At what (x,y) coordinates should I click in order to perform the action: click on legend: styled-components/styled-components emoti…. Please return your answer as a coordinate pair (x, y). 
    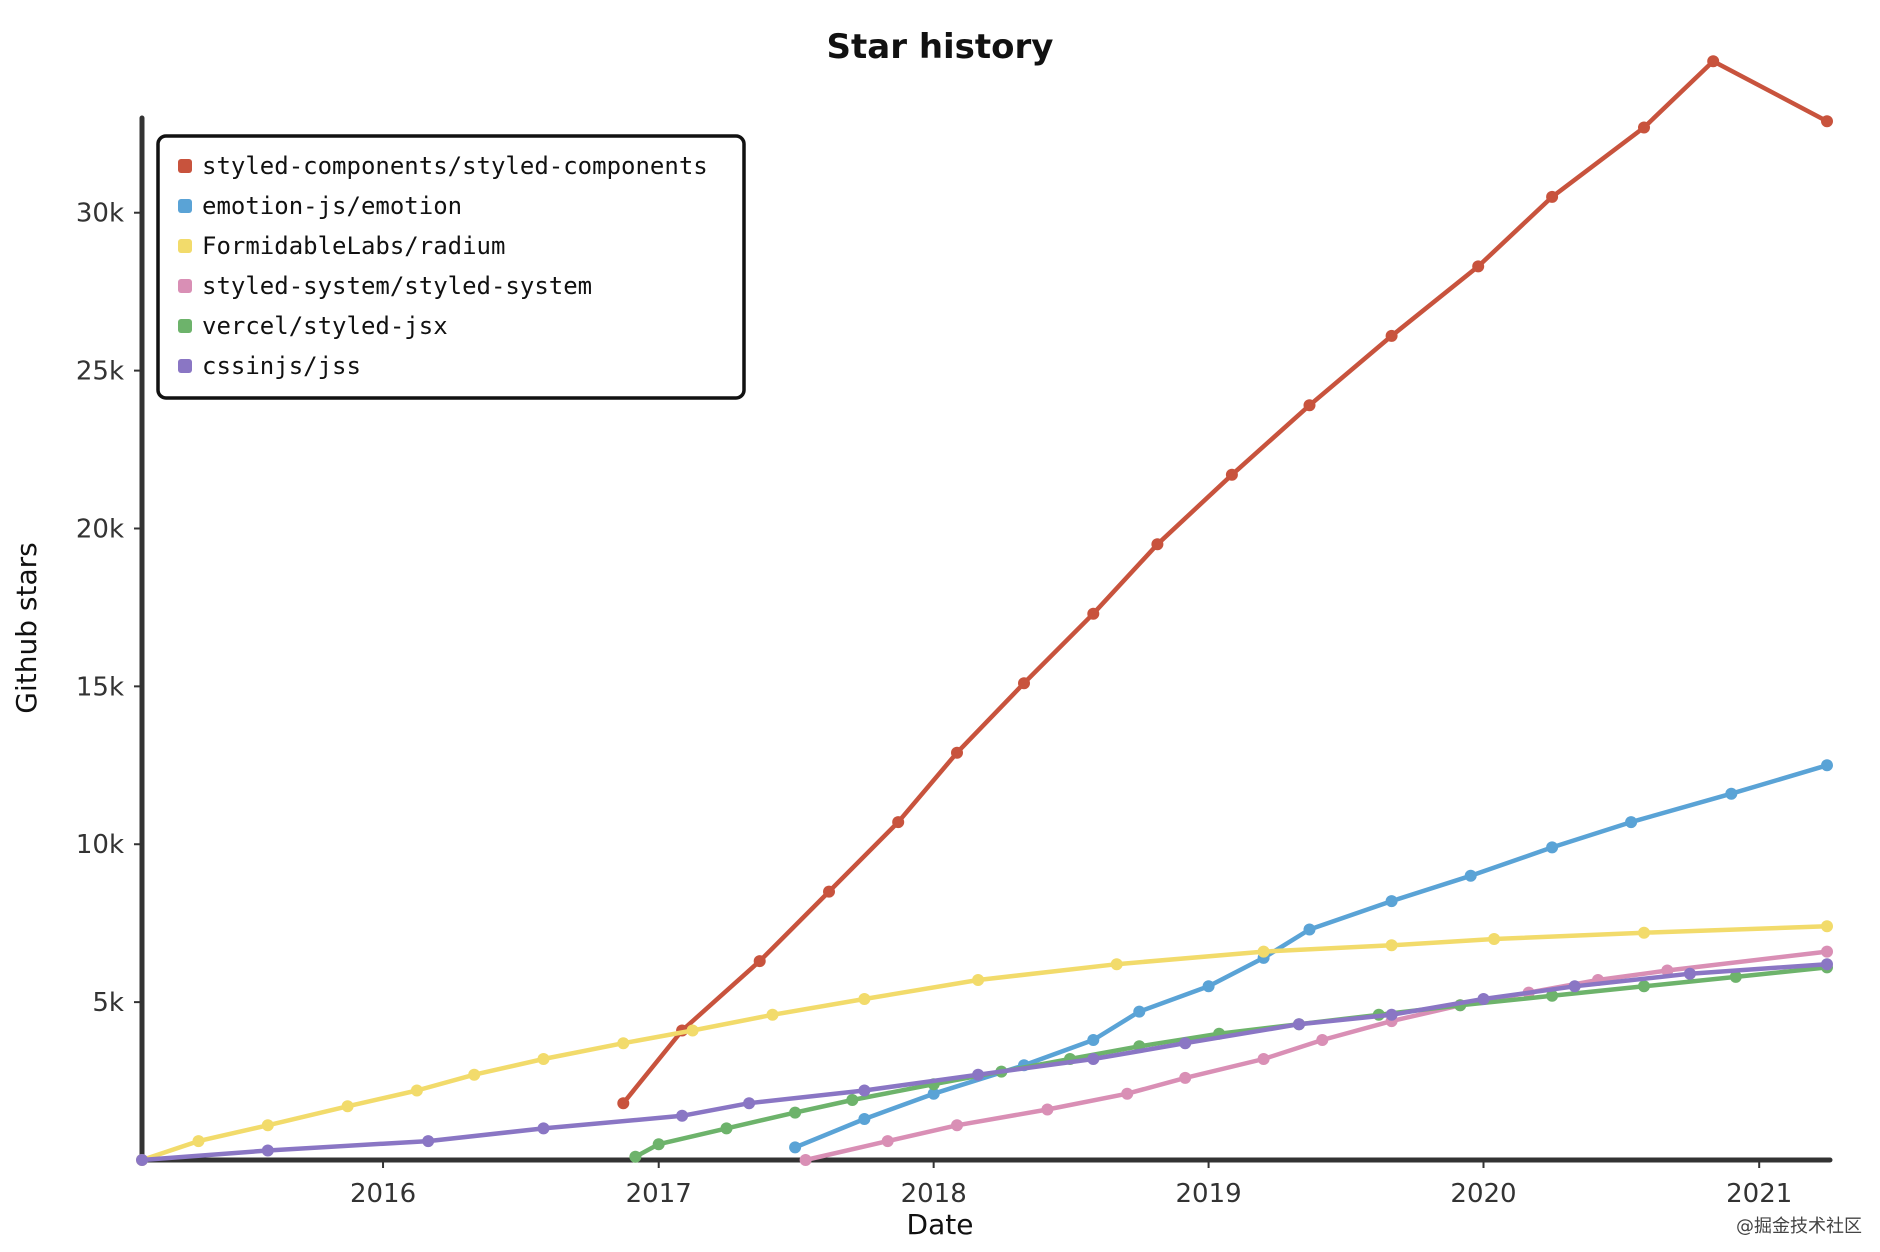
    Looking at the image, I should click on (451, 267).